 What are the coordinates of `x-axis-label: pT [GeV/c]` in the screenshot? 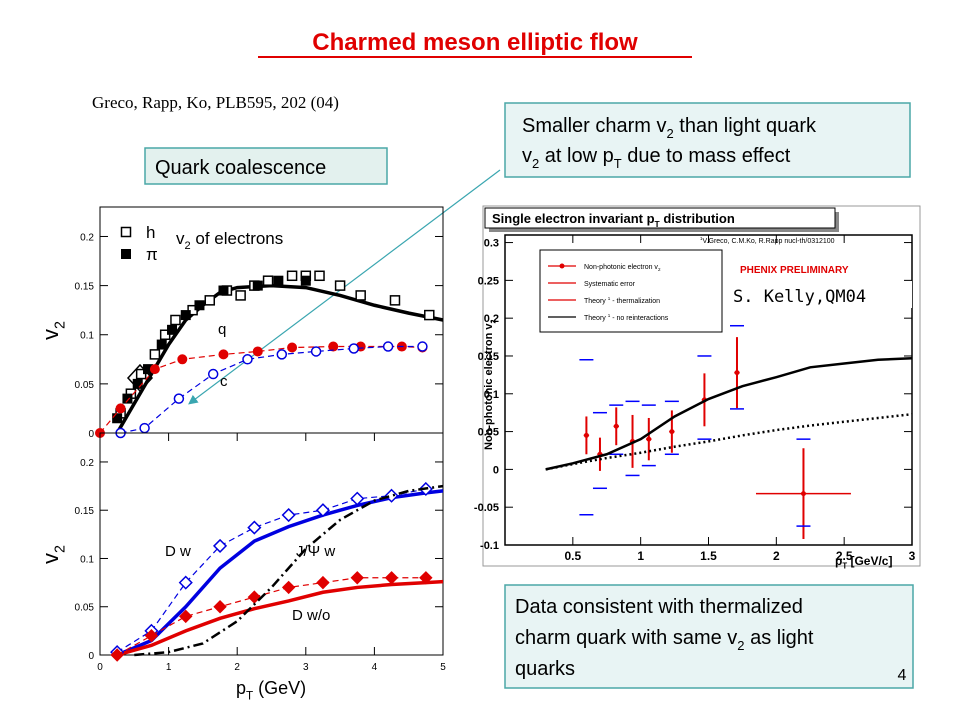 It's located at (863, 562).